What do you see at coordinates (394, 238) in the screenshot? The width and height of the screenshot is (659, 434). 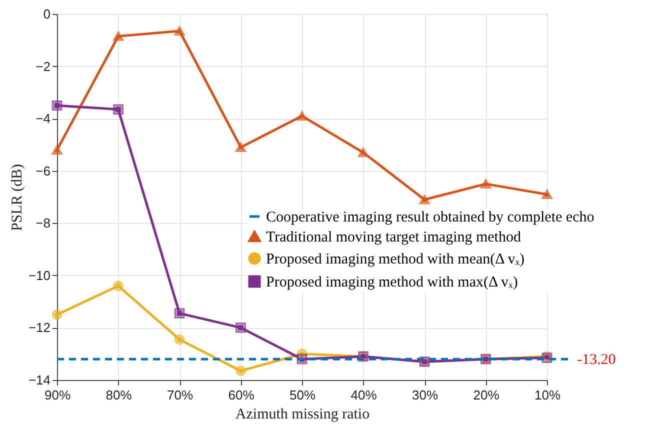 I see `legend-label: Traditional moving target imaging method` at bounding box center [394, 238].